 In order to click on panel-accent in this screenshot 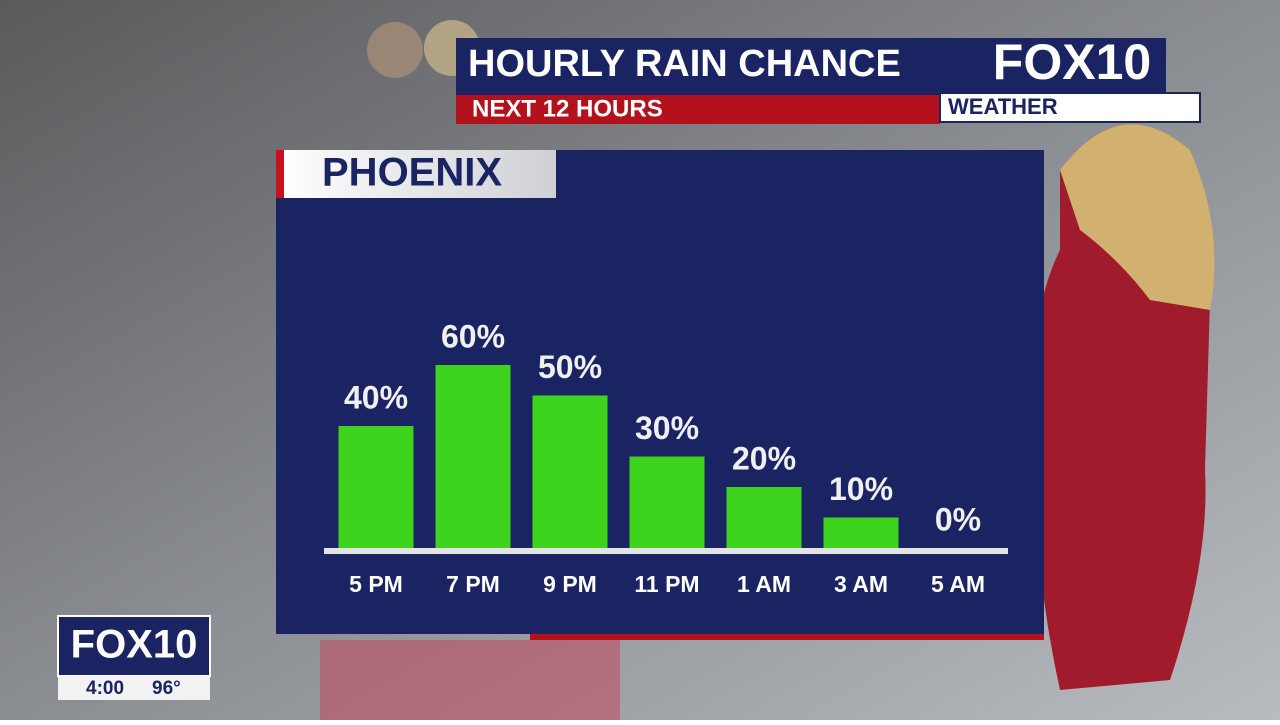, I will do `click(787, 637)`.